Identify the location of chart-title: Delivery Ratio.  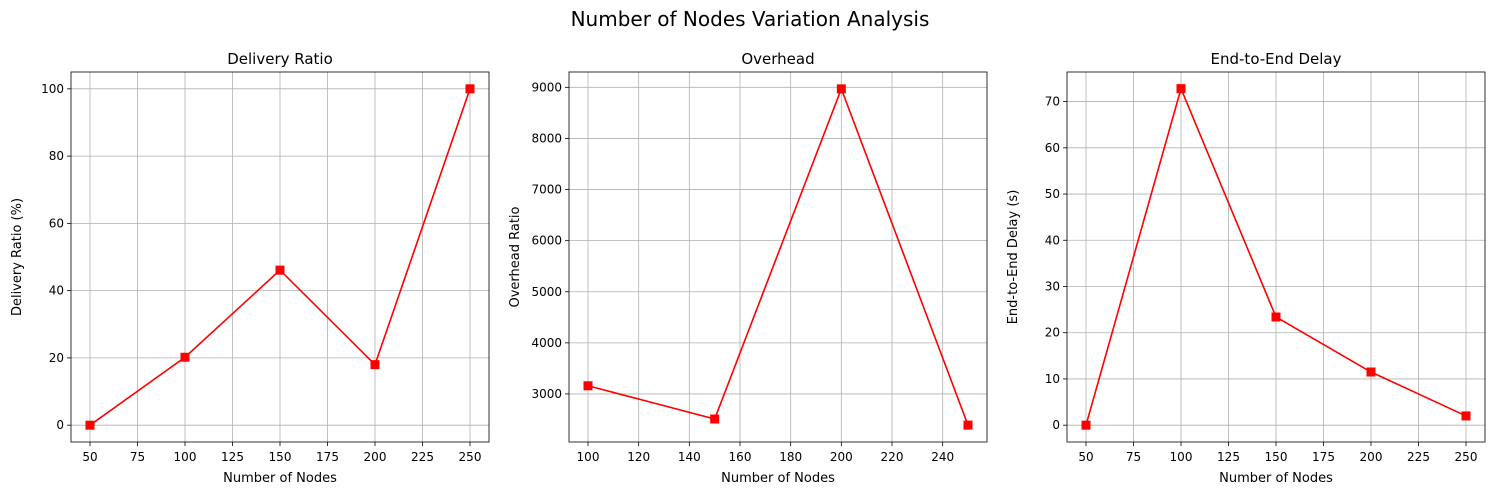
(280, 59).